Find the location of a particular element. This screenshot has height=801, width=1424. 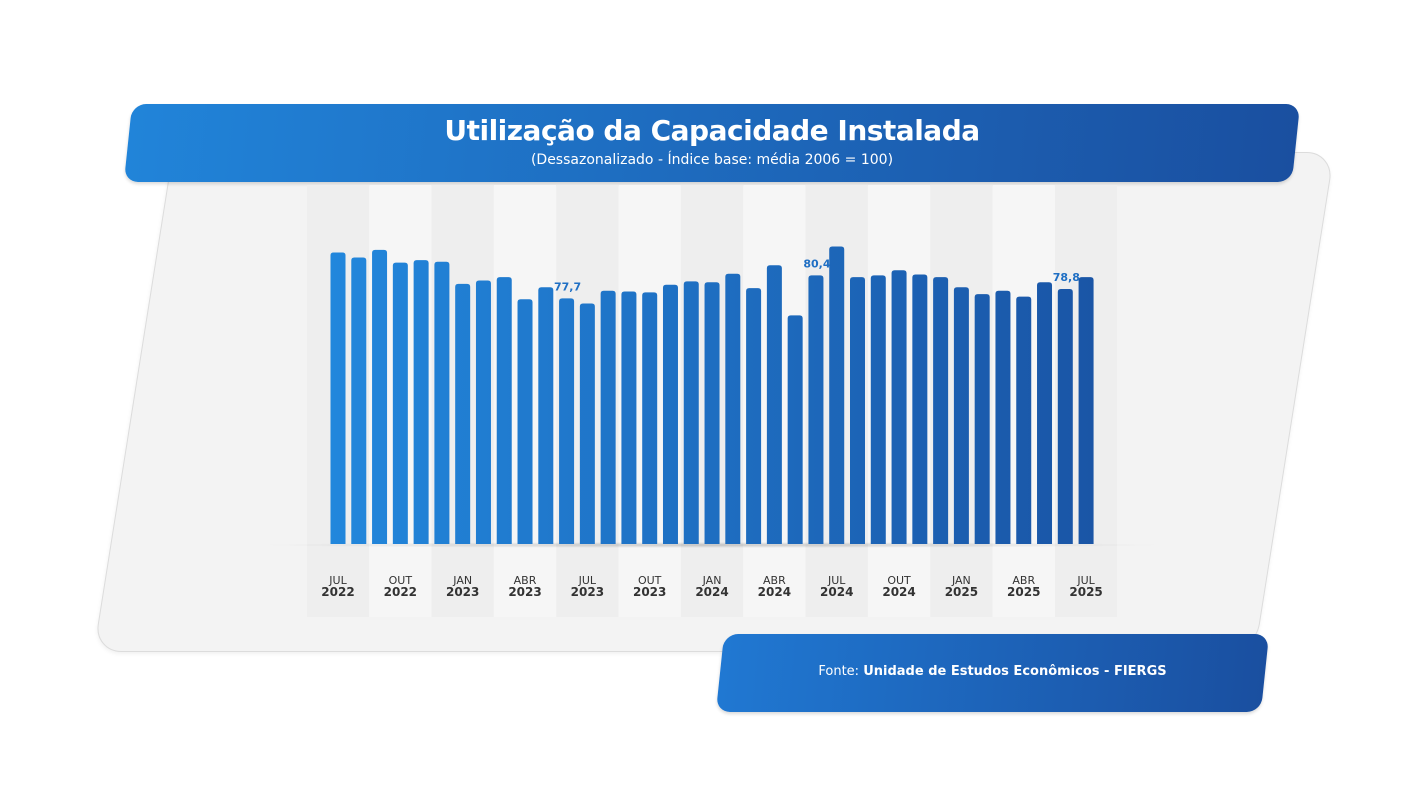

bar: SET 2022: 83.4 is located at coordinates (380, 396).